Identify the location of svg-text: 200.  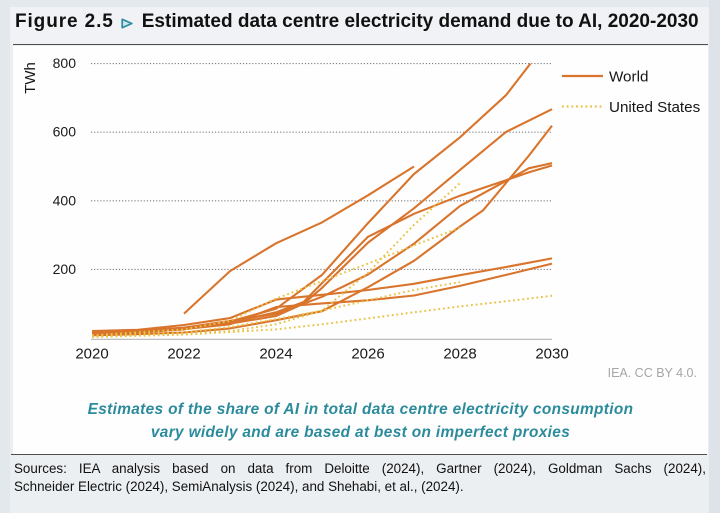
(65, 269).